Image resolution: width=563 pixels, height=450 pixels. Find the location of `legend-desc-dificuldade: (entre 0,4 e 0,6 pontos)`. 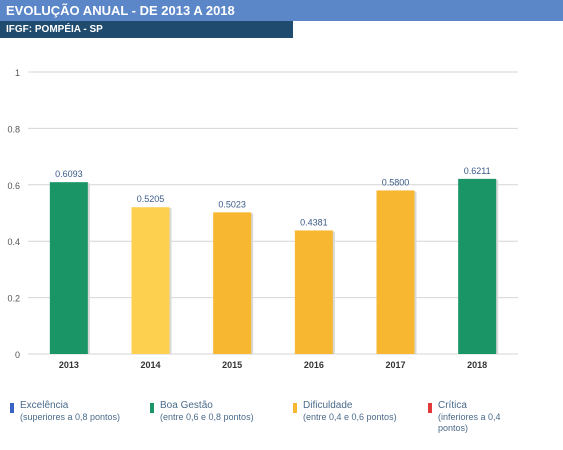

legend-desc-dificuldade: (entre 0,4 e 0,6 pontos) is located at coordinates (350, 417).